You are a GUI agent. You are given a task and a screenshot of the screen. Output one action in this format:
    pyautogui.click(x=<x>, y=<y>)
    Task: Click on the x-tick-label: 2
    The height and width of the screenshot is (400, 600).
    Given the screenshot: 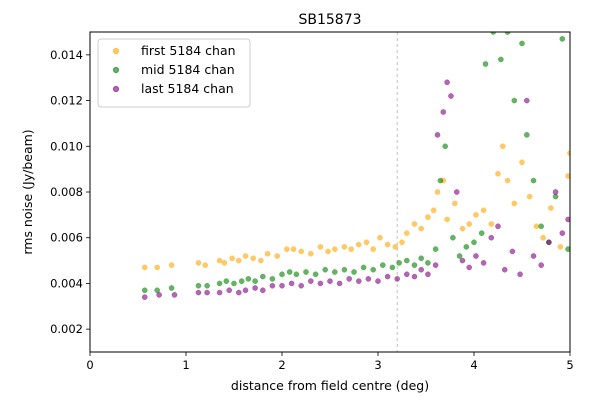 What is the action you would take?
    pyautogui.click(x=281, y=365)
    